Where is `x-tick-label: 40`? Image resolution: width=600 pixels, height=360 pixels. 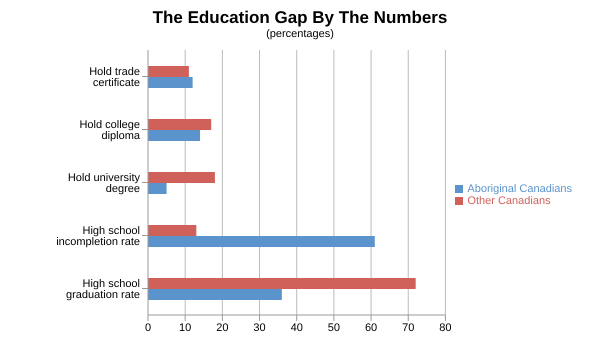 x-tick-label: 40 is located at coordinates (296, 328).